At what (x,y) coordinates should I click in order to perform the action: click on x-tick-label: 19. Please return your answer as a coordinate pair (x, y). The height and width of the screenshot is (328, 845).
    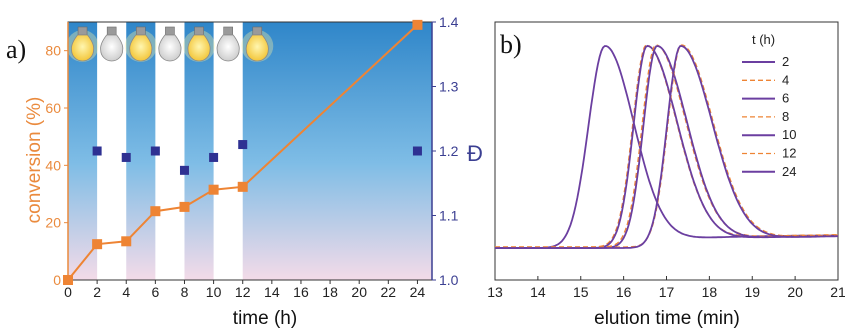
    Looking at the image, I should click on (752, 292).